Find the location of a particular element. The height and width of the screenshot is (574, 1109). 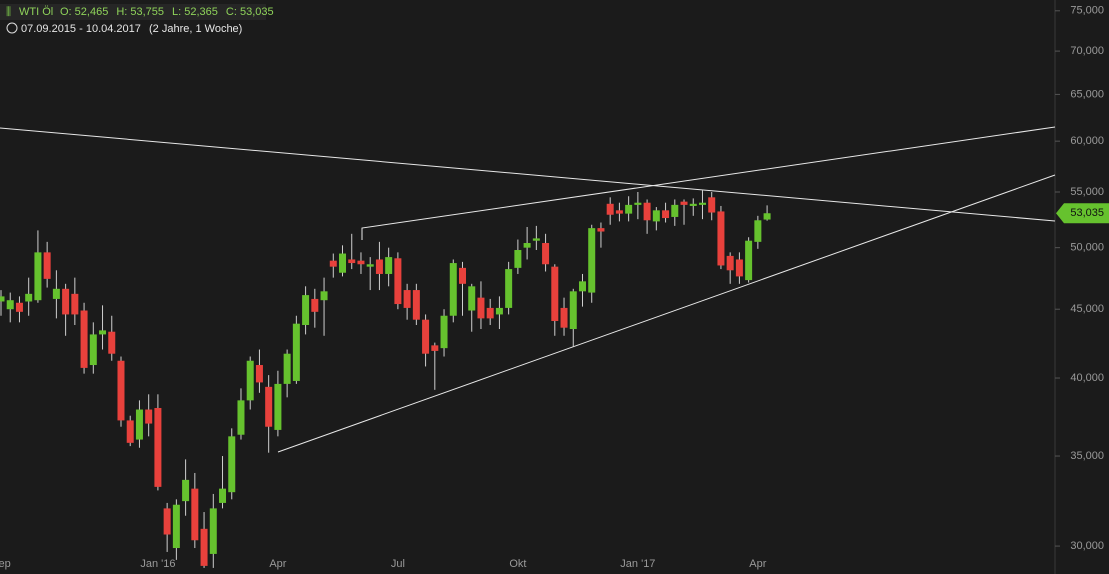

y-tick-label: 70,000 is located at coordinates (1087, 51).